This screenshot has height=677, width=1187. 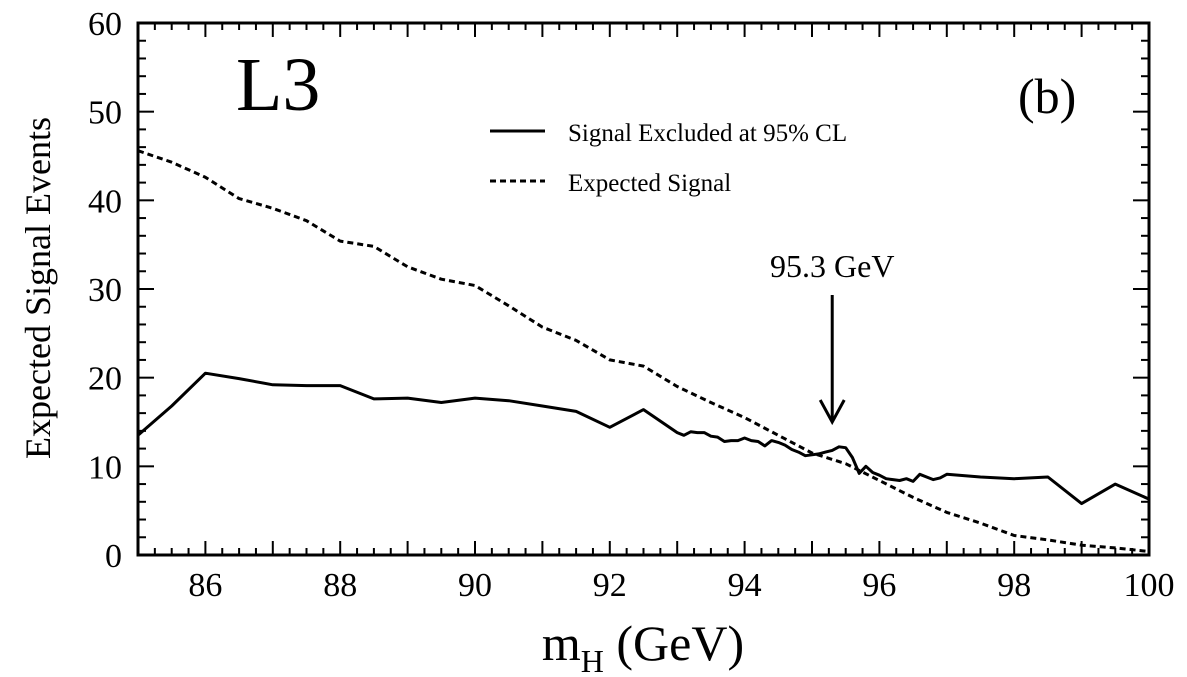 I want to click on x-axis-label-sub: H, so click(x=592, y=660).